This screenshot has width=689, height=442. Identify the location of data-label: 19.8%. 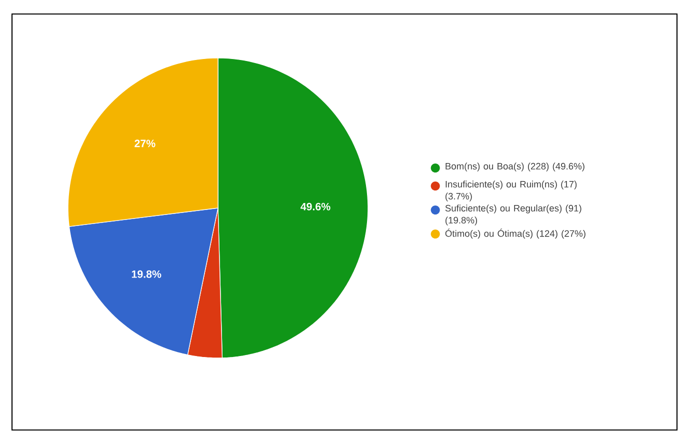
(147, 274).